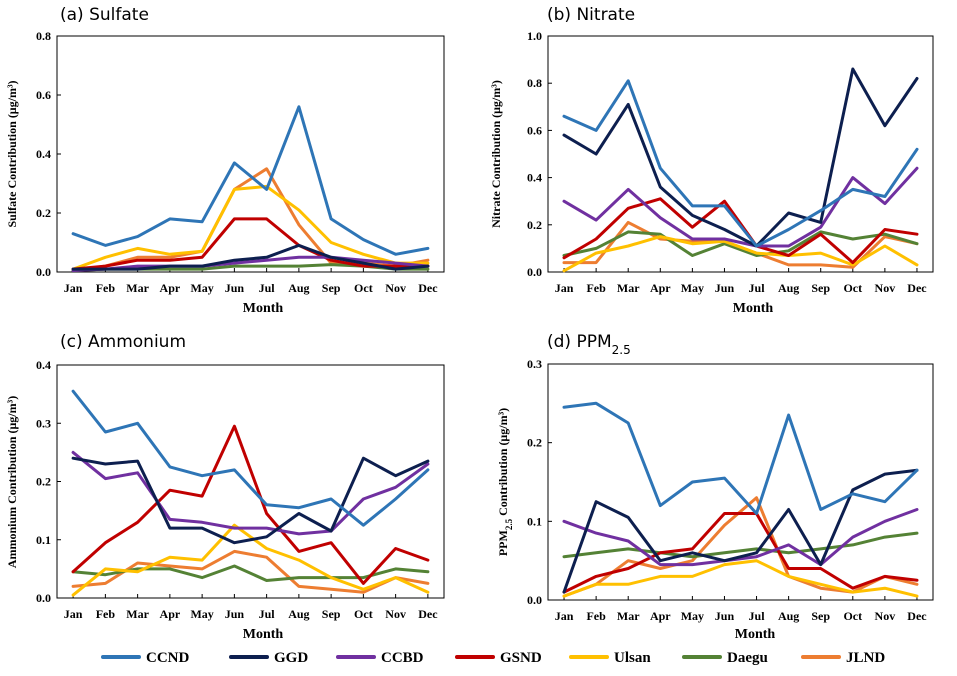 The image size is (957, 676). I want to click on y-axis-title: PPM2.5 Contribution (μg/m³), so click(505, 482).